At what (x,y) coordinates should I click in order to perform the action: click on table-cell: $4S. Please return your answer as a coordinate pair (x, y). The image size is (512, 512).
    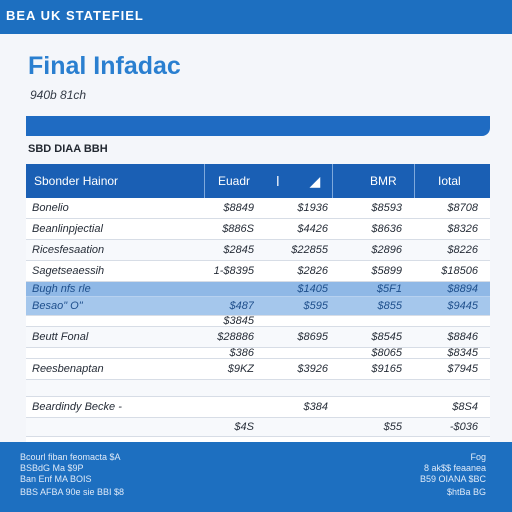
    Looking at the image, I should click on (244, 427).